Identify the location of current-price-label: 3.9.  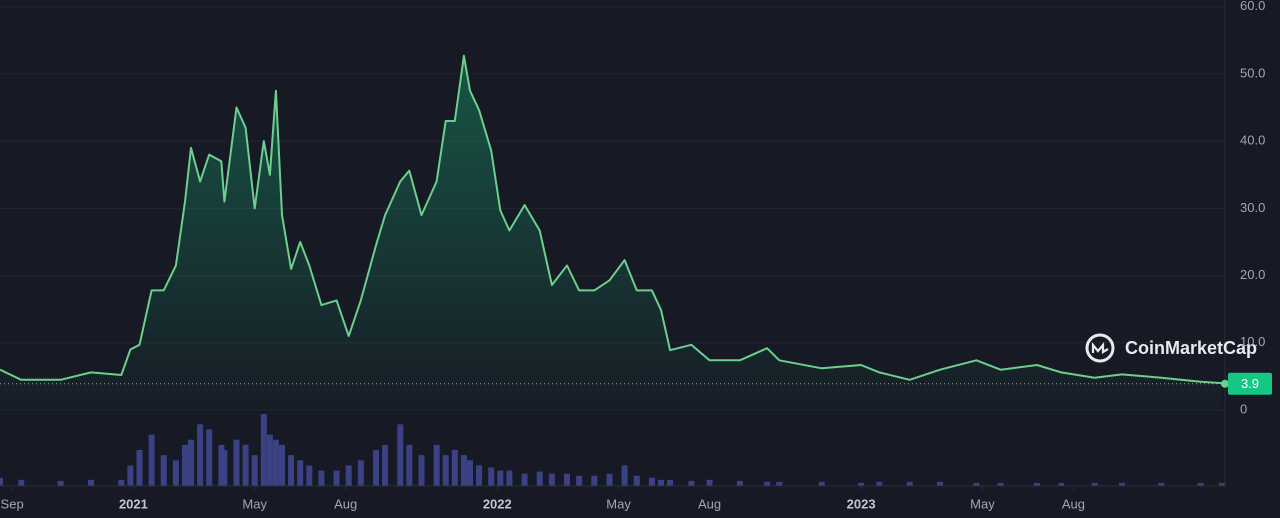
(1250, 383).